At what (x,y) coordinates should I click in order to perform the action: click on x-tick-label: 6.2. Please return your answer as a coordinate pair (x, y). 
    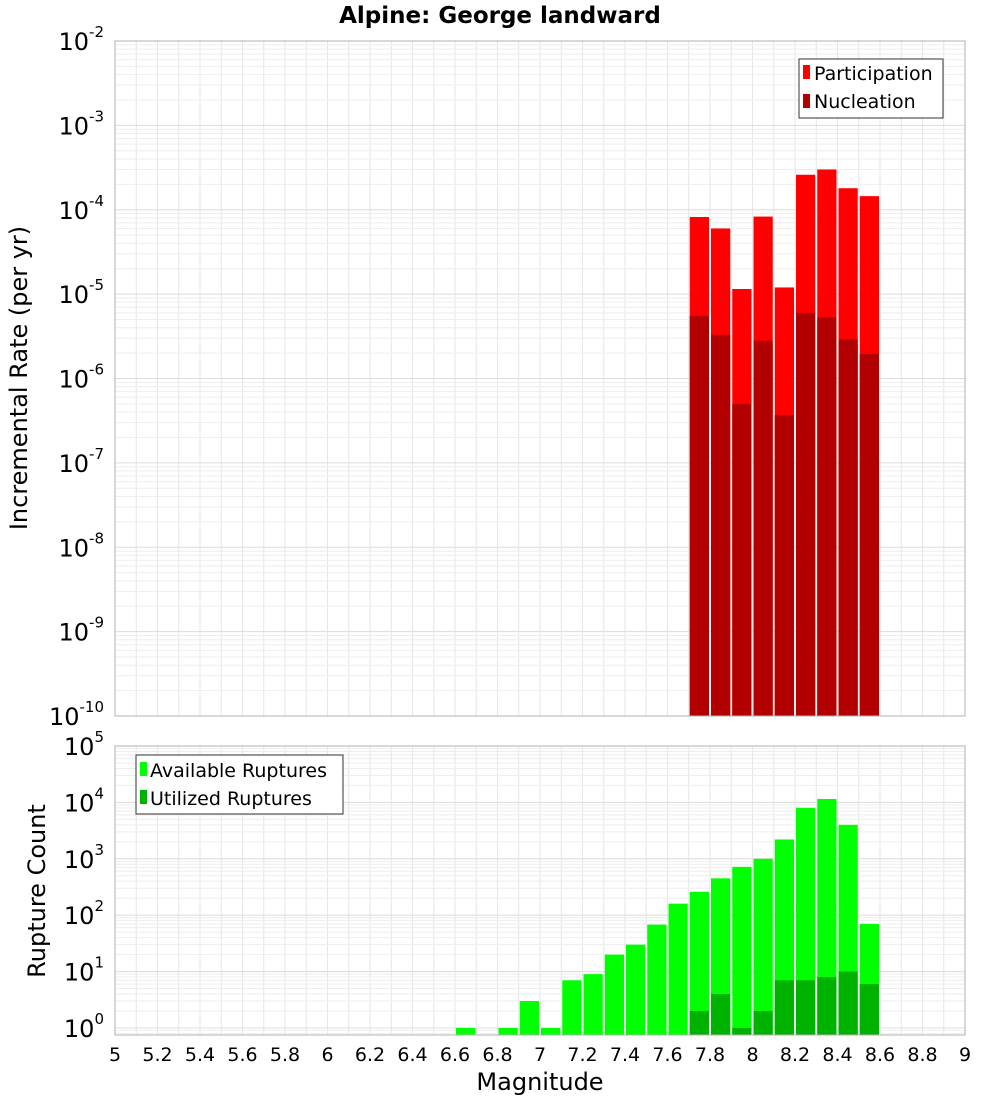
    Looking at the image, I should click on (370, 1055).